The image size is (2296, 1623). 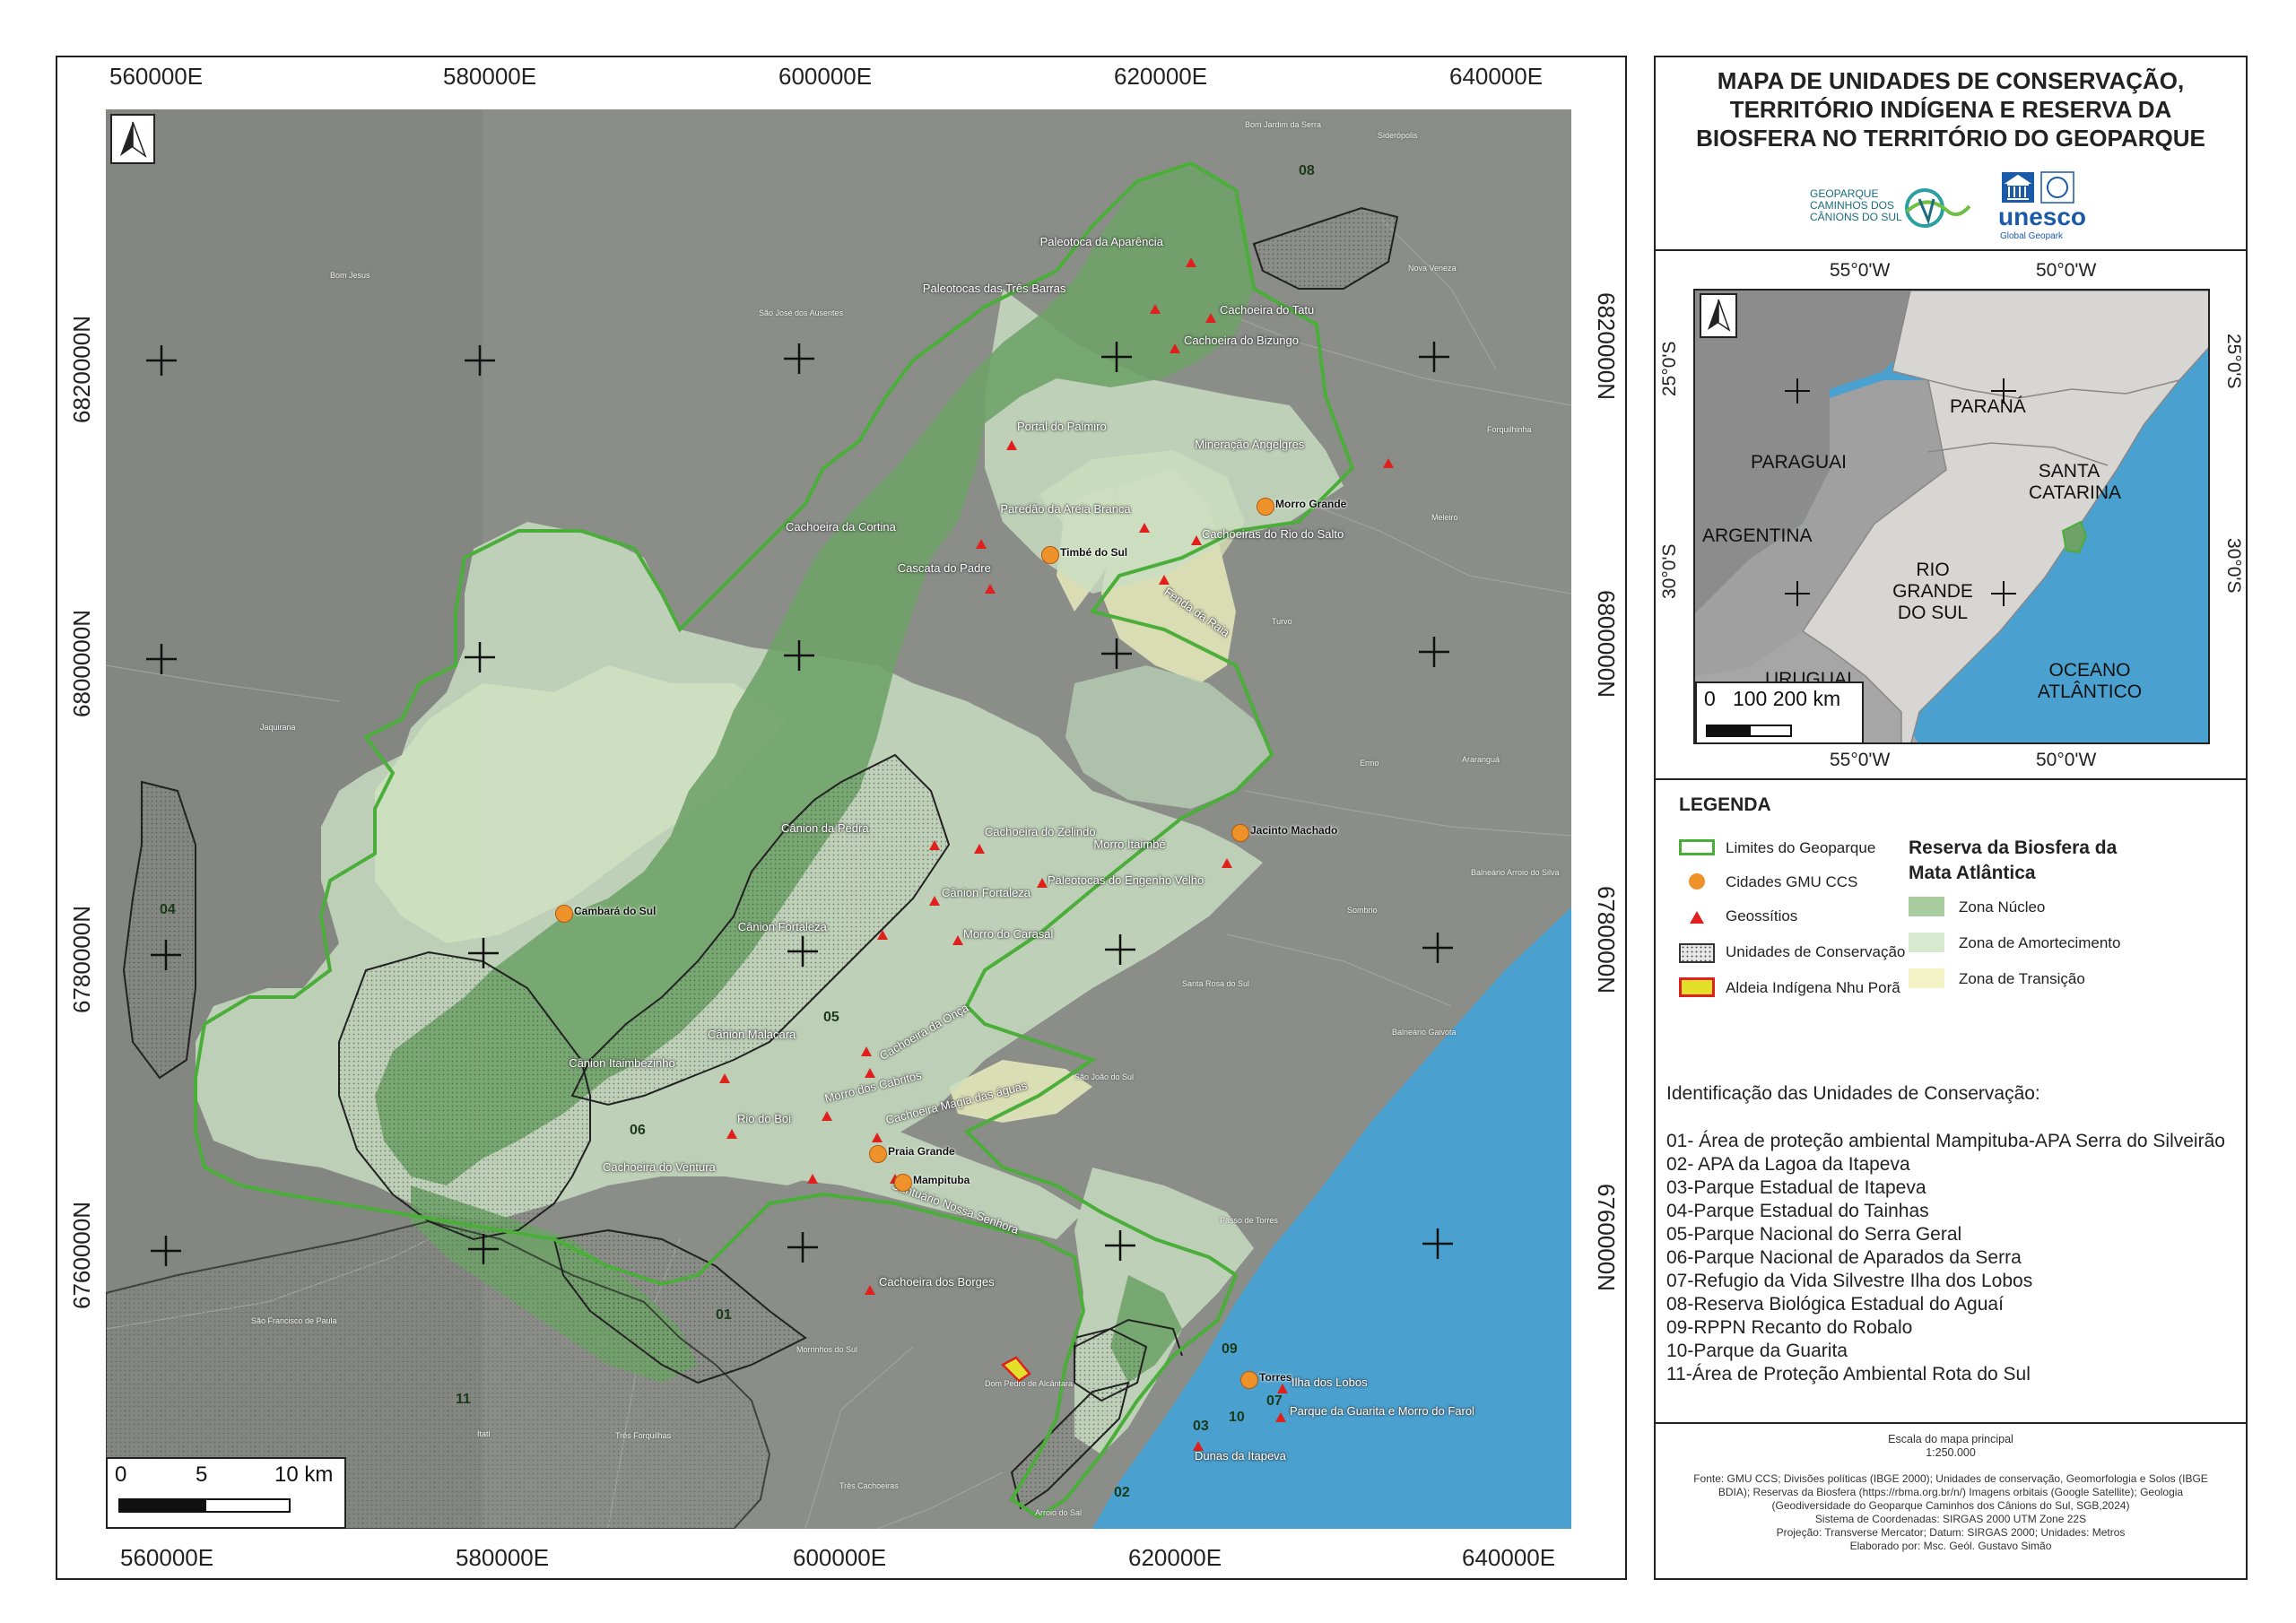 I want to click on place-label: Dom Pedro de Alcântara, so click(x=1029, y=1383).